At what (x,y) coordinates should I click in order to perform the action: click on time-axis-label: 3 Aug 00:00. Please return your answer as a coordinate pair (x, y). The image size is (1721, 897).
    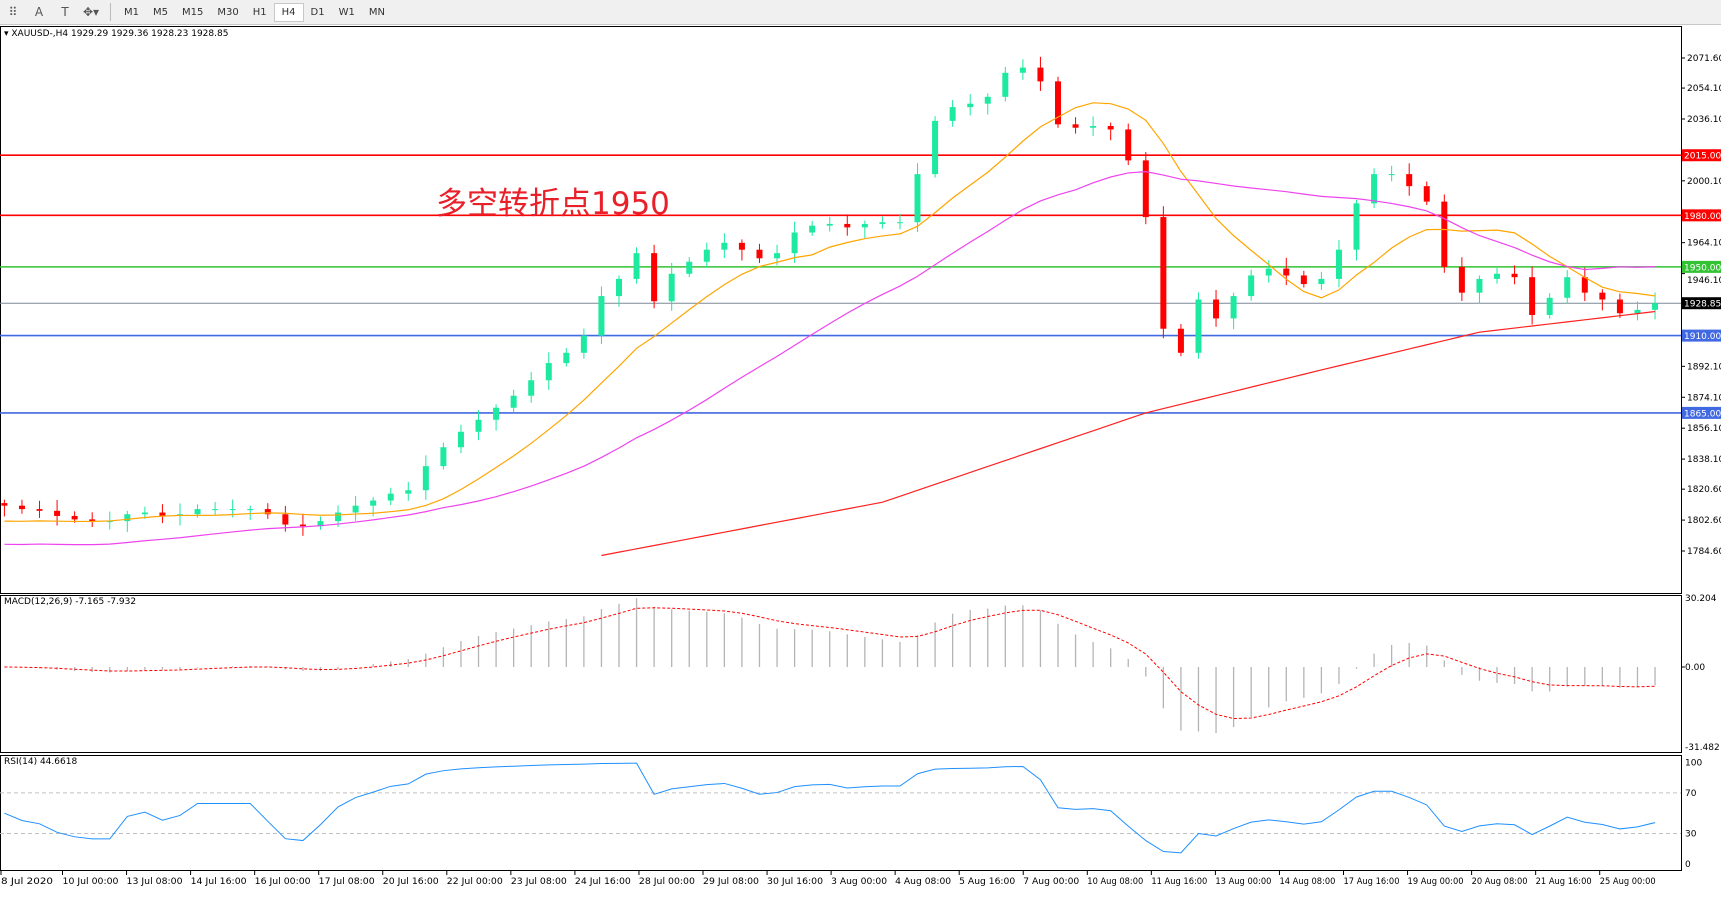
    Looking at the image, I should click on (859, 882).